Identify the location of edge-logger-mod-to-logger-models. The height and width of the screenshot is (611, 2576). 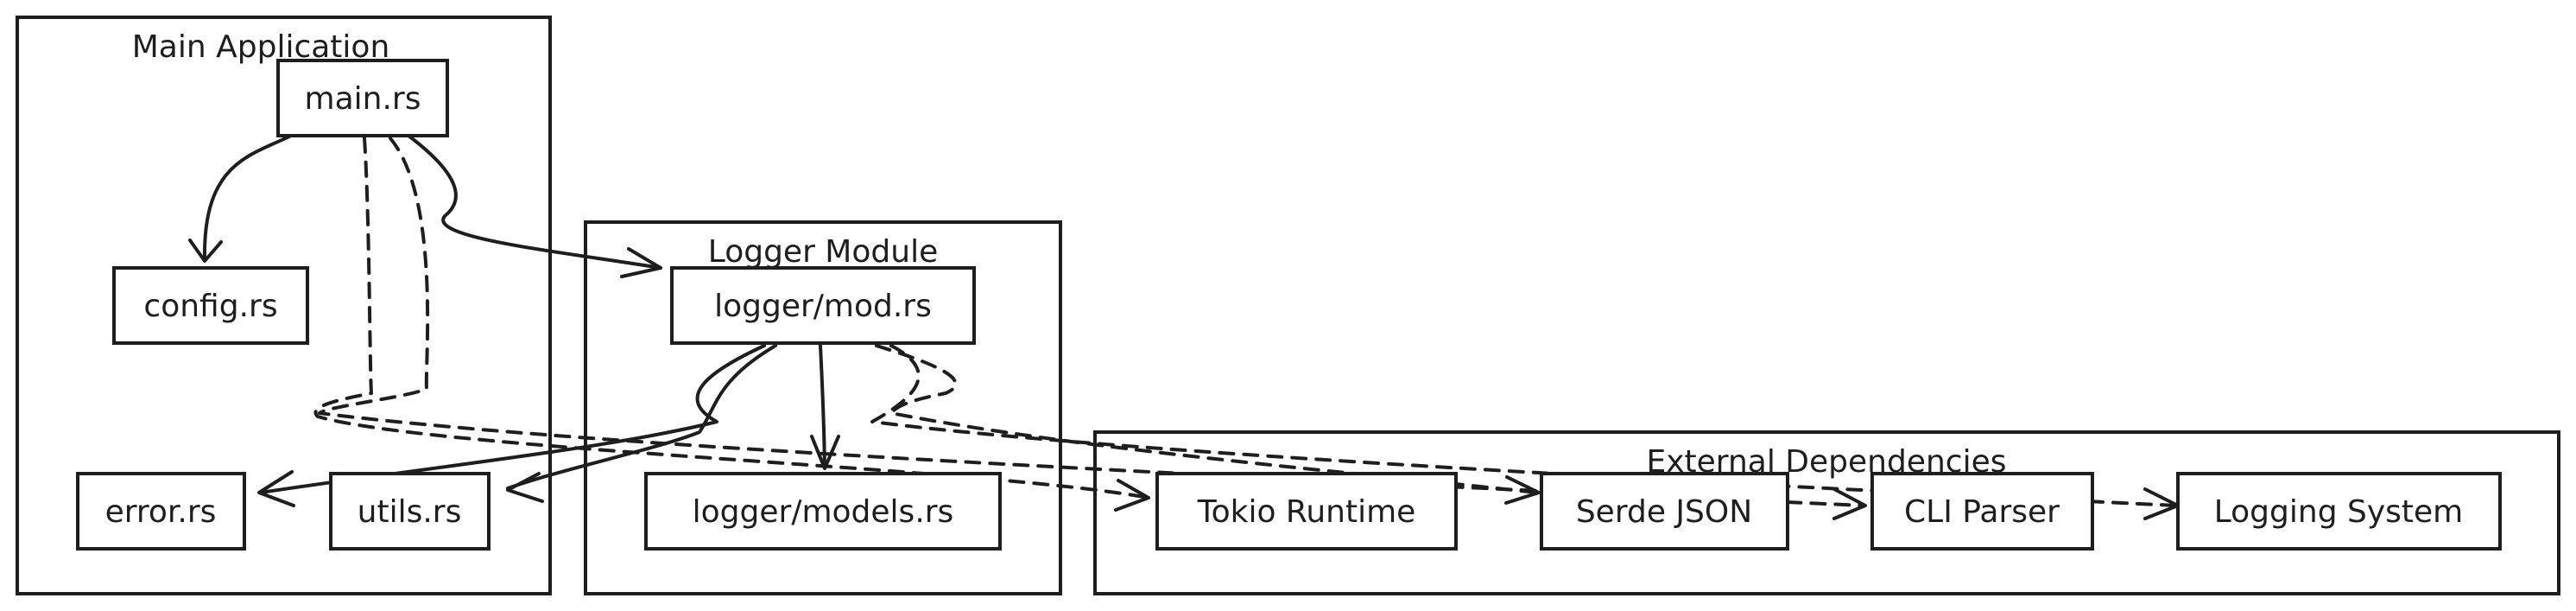
(825, 407).